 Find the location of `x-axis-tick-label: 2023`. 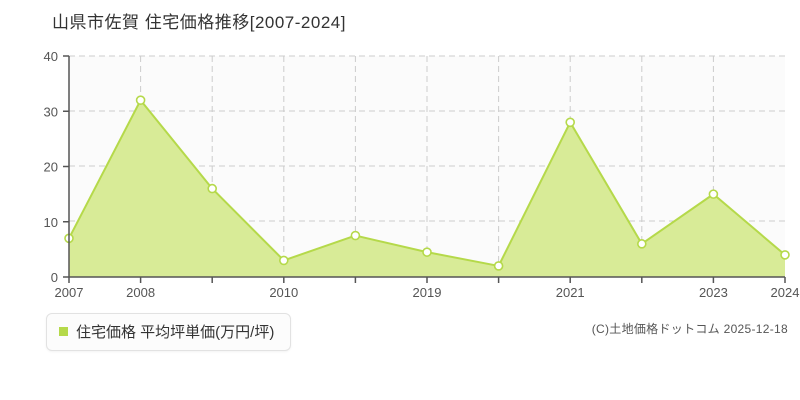

x-axis-tick-label: 2023 is located at coordinates (713, 292).